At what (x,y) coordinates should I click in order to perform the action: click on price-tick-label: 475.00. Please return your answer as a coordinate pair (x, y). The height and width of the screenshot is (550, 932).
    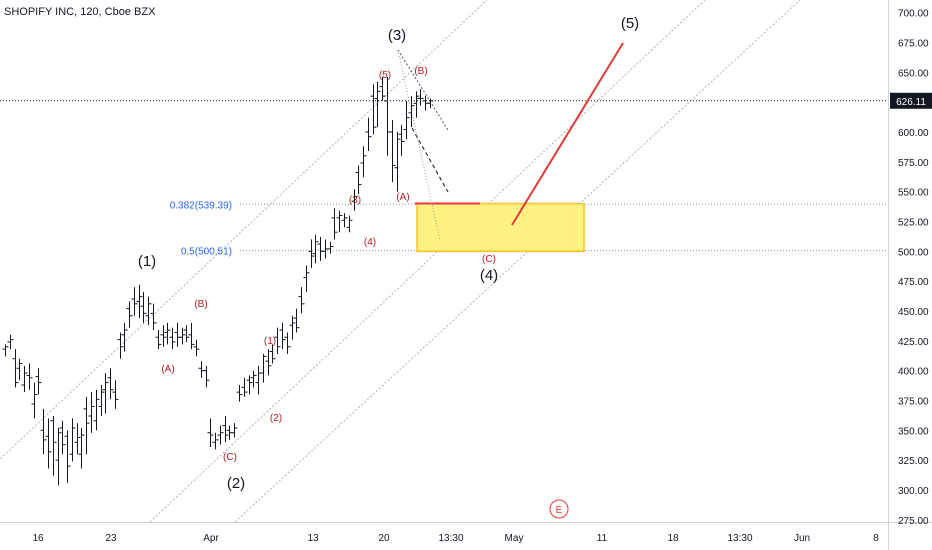
    Looking at the image, I should click on (913, 282).